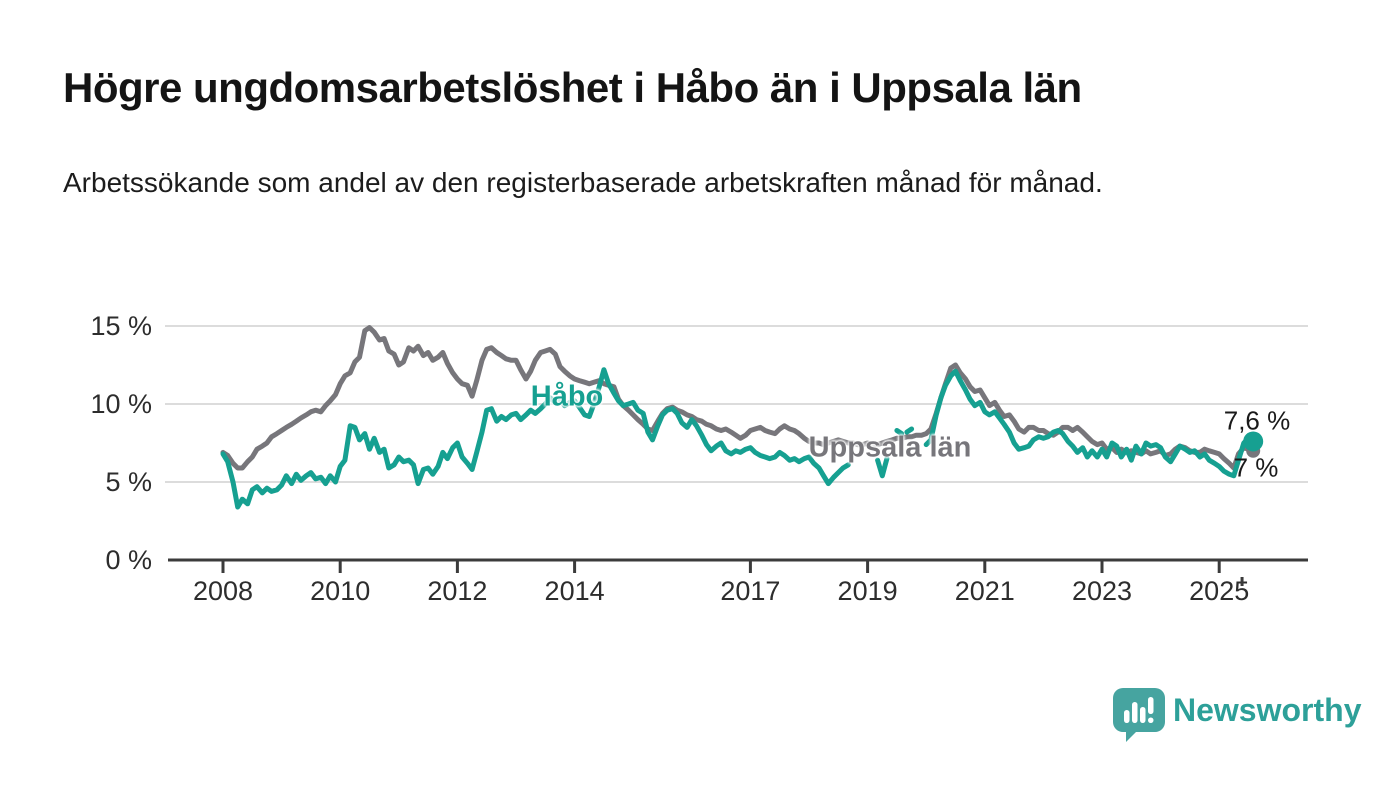 The width and height of the screenshot is (1400, 794). Describe the element at coordinates (128, 560) in the screenshot. I see `y-axis-label-0: 0 %` at that location.